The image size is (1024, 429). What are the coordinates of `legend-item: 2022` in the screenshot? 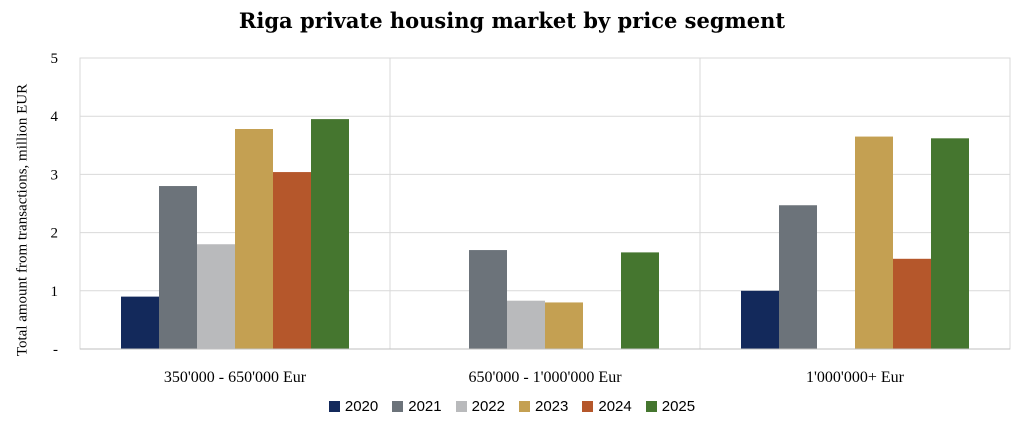 It's located at (480, 406).